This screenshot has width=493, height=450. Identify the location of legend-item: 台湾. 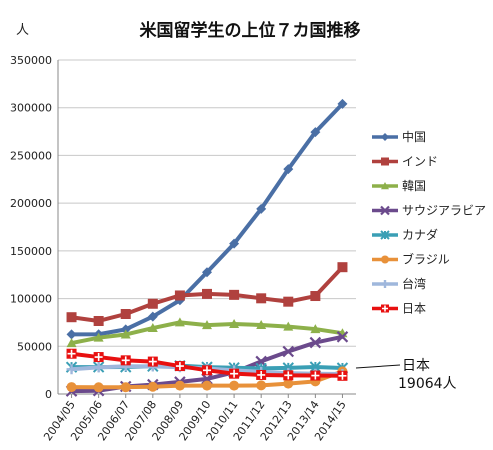
(399, 283).